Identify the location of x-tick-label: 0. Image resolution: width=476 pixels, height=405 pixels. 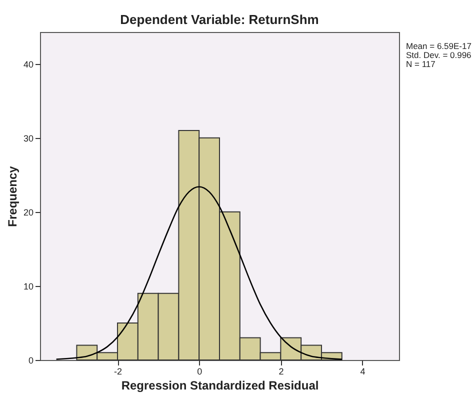
(199, 371).